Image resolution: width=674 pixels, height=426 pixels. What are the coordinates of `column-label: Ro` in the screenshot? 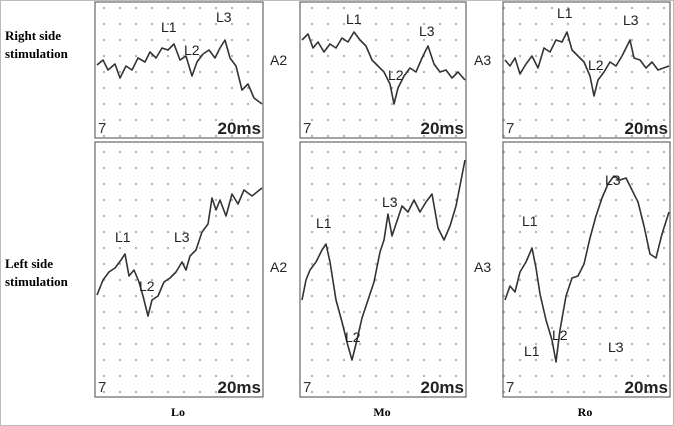 It's located at (585, 412).